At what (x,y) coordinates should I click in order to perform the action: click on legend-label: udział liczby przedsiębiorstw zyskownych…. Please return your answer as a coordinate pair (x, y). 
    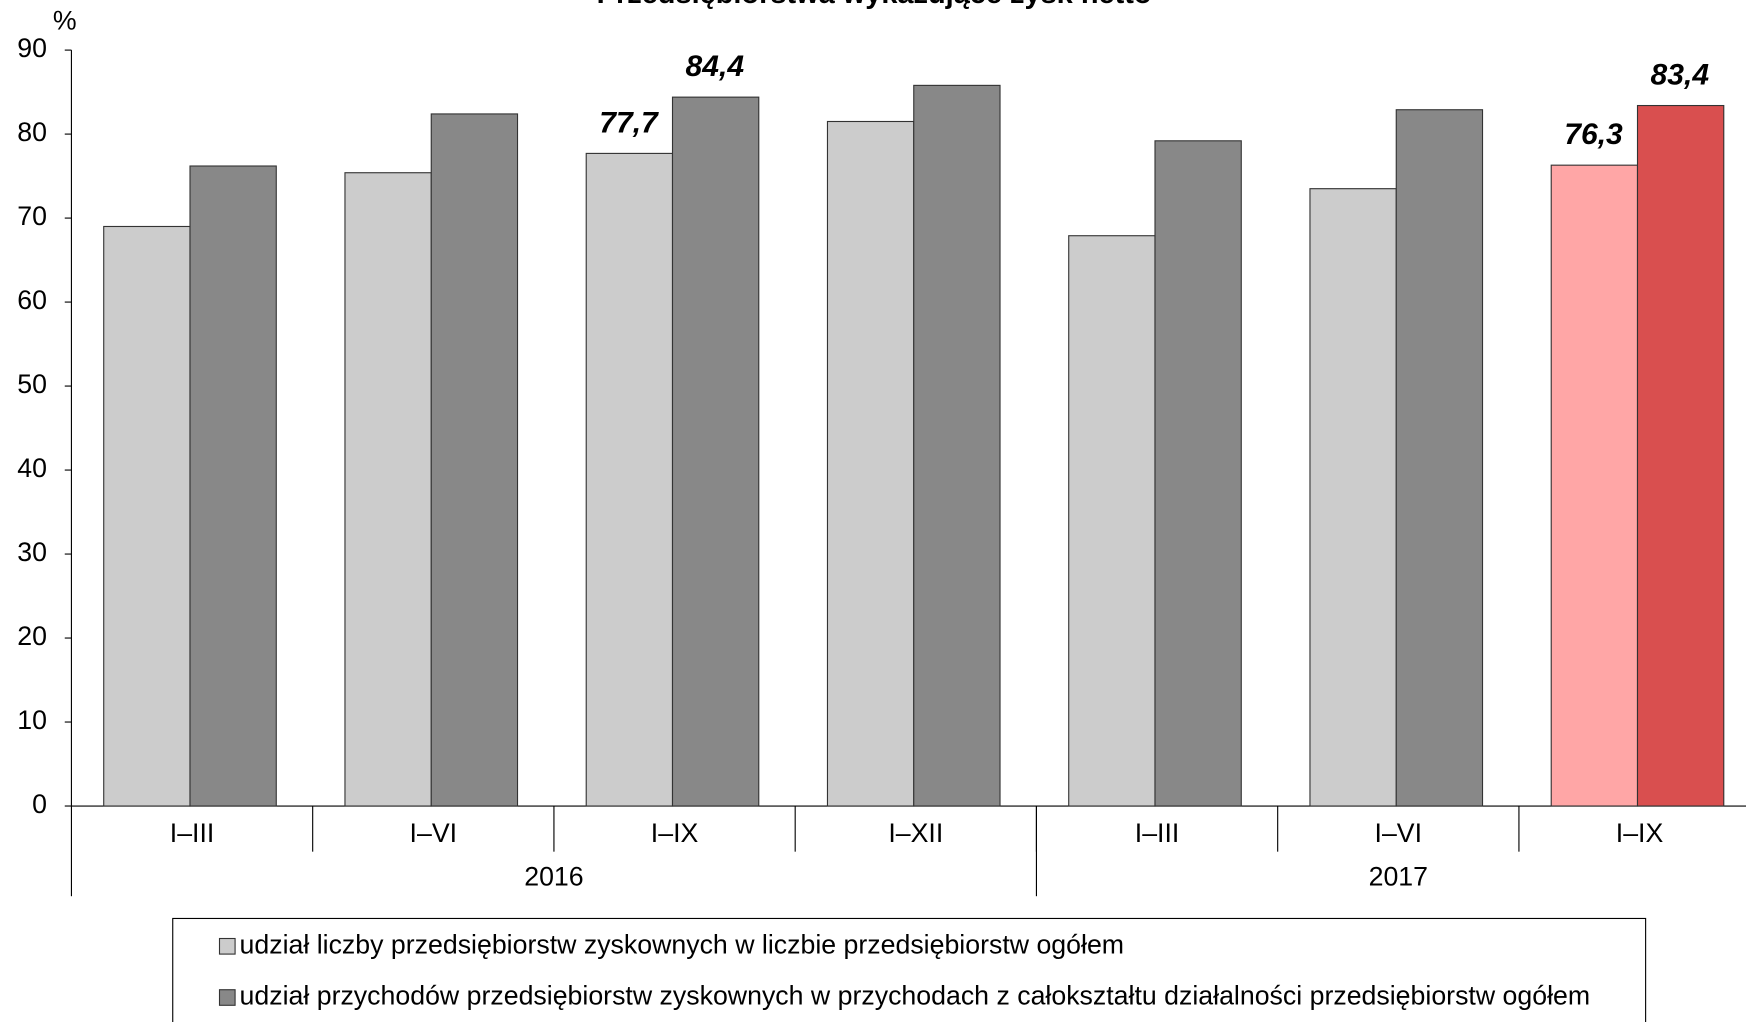
    Looking at the image, I should click on (682, 944).